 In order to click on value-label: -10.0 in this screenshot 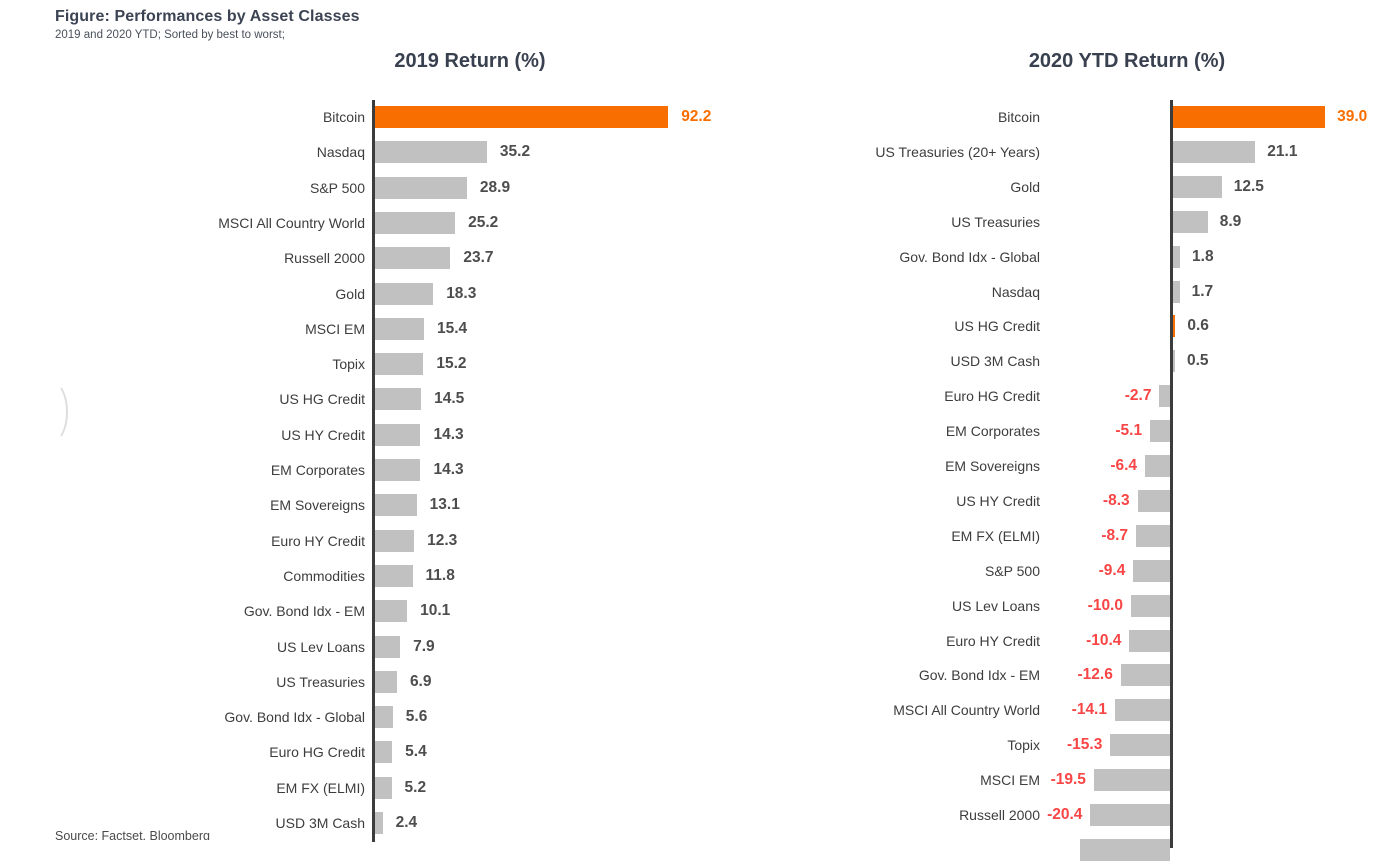, I will do `click(1105, 605)`.